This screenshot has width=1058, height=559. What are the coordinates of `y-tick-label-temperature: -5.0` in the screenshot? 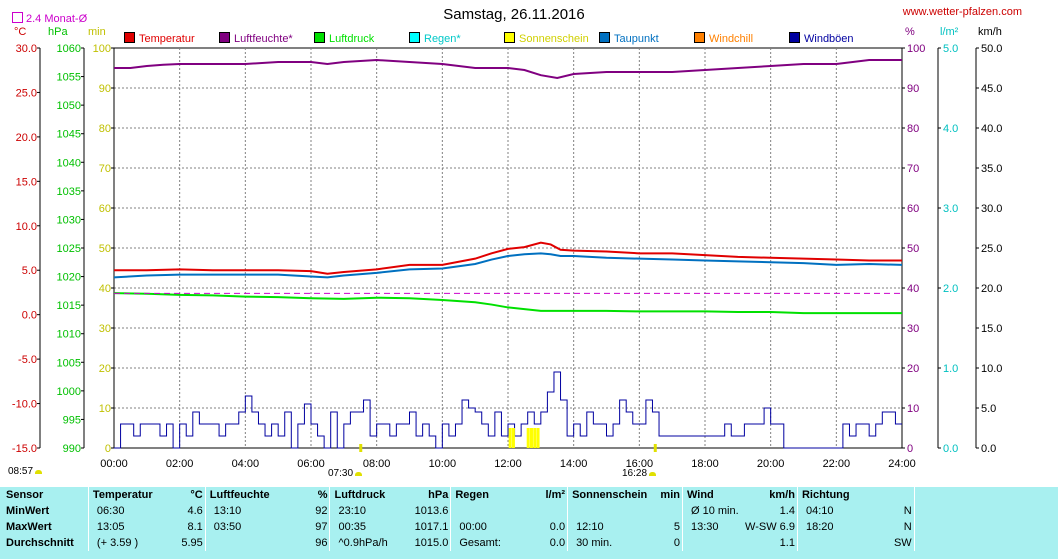 It's located at (27, 360).